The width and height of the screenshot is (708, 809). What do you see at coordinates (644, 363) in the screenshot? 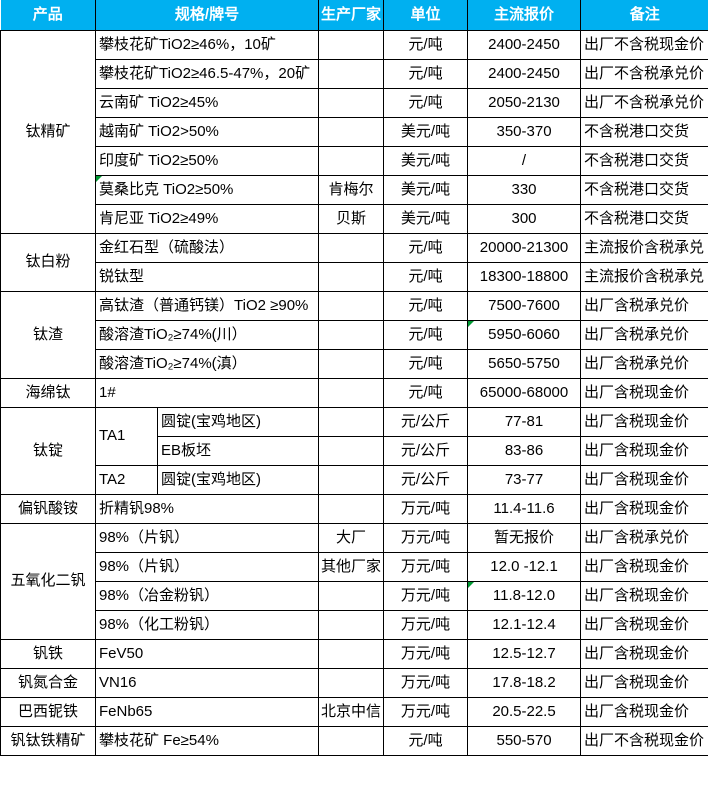
I see `remark-cell: 出厂含税承兑价` at bounding box center [644, 363].